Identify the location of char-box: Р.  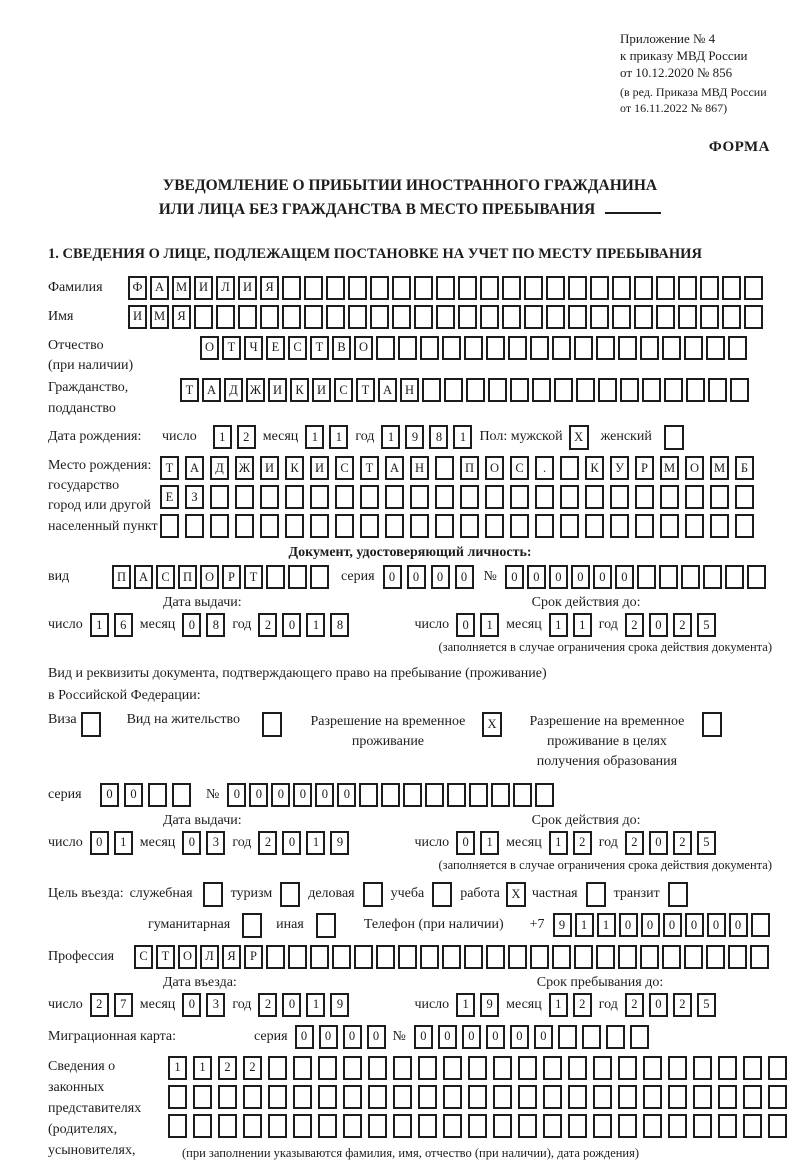
(253, 956).